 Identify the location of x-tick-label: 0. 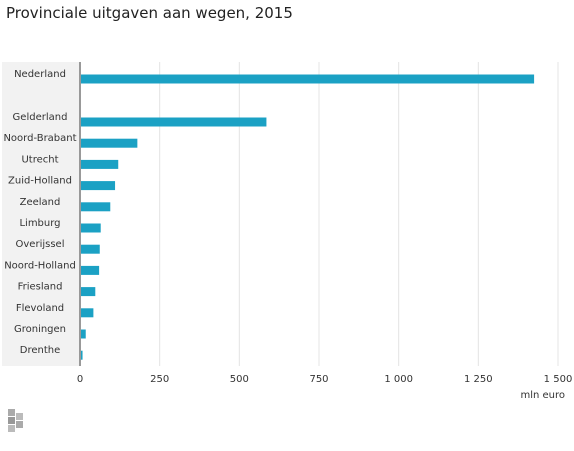
(80, 379).